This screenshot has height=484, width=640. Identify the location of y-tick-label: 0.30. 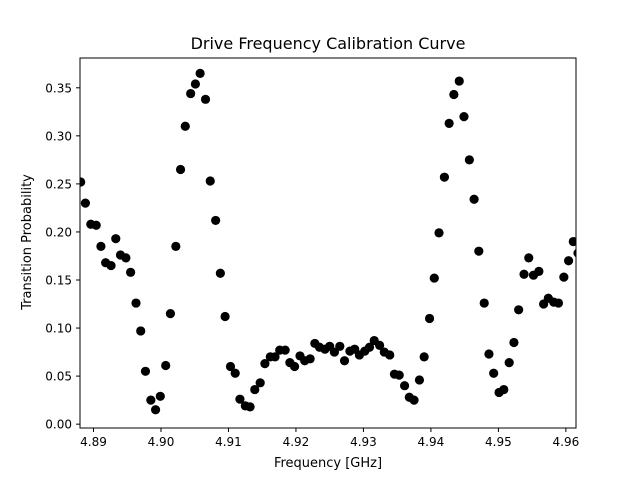
(58, 136).